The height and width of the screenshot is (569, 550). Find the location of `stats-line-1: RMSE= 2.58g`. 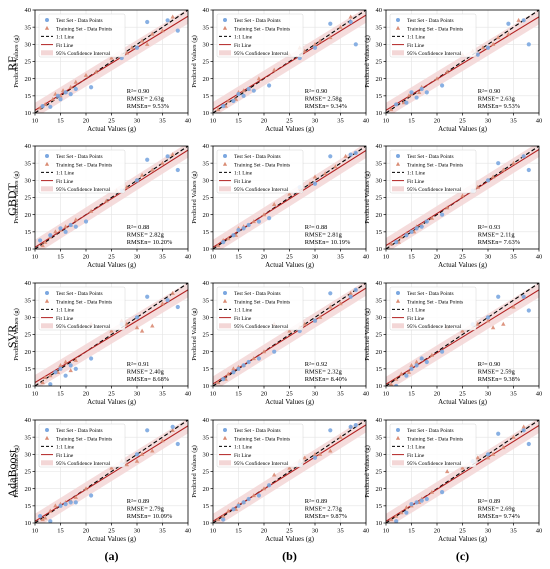

stats-line-1: RMSE= 2.58g is located at coordinates (324, 99).